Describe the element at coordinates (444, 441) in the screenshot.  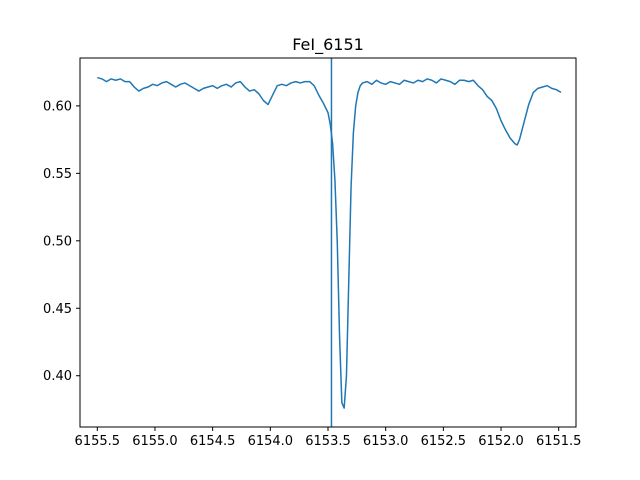
I see `x-tick-label: 6152.5` at that location.